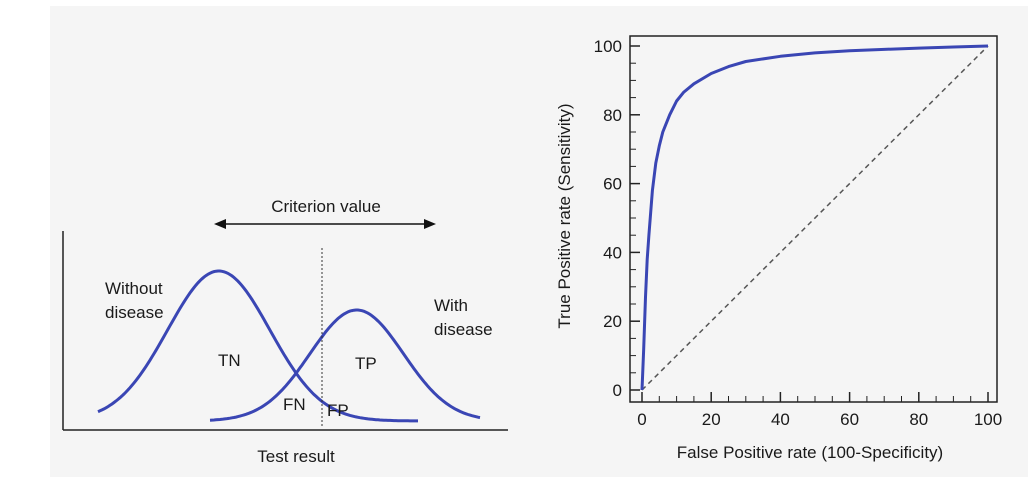  What do you see at coordinates (463, 329) in the screenshot?
I see `with-disease-label-line2: disease` at bounding box center [463, 329].